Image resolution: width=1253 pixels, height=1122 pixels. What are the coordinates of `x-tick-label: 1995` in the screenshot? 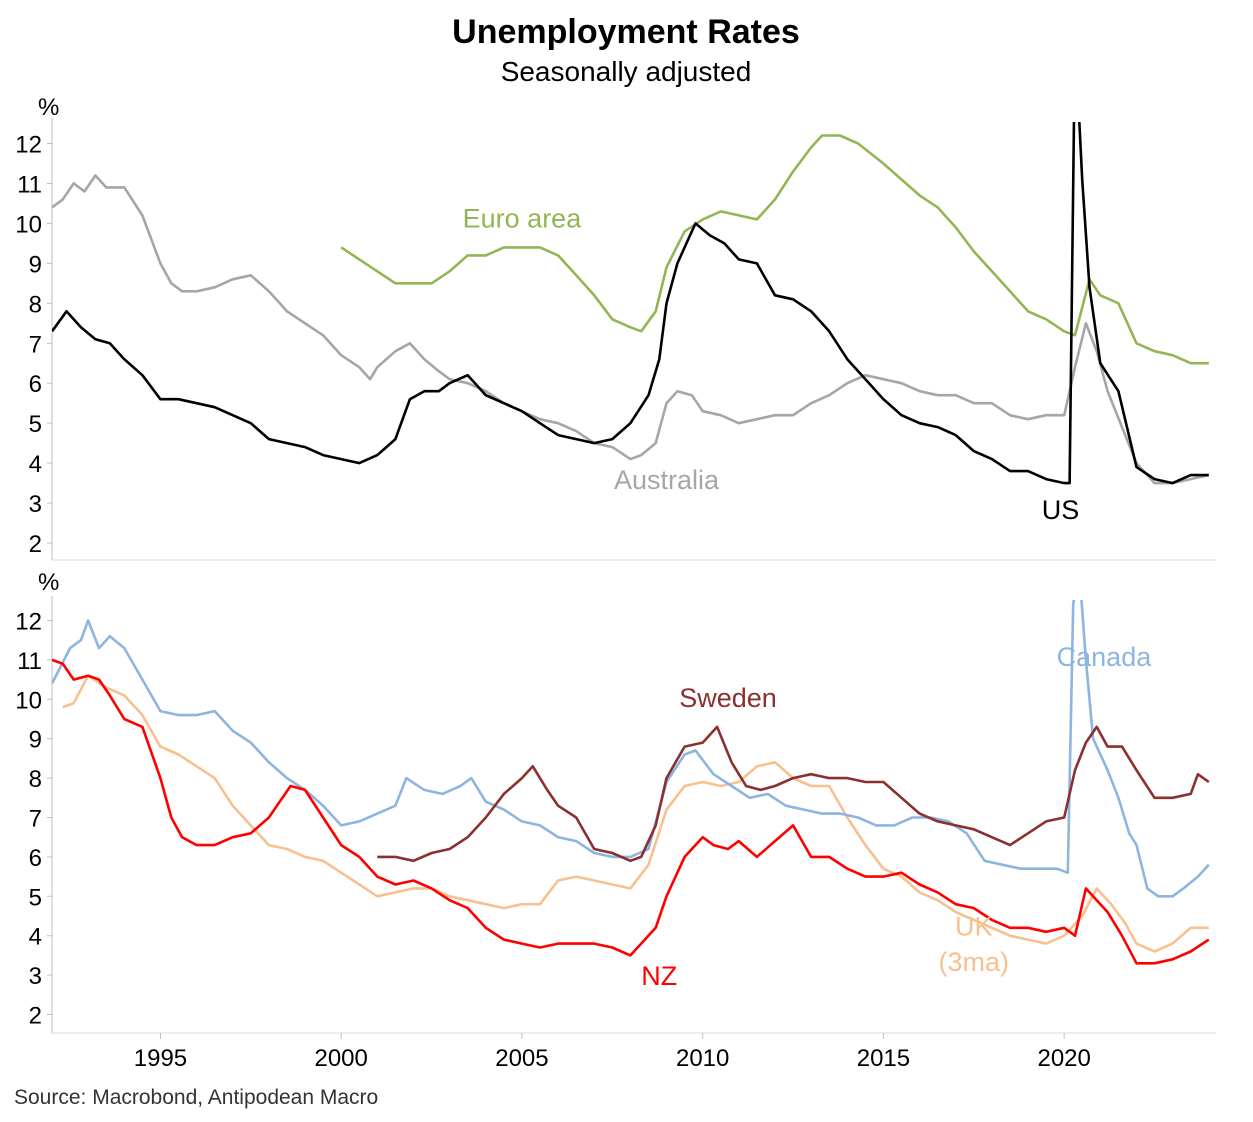 It's located at (160, 1058).